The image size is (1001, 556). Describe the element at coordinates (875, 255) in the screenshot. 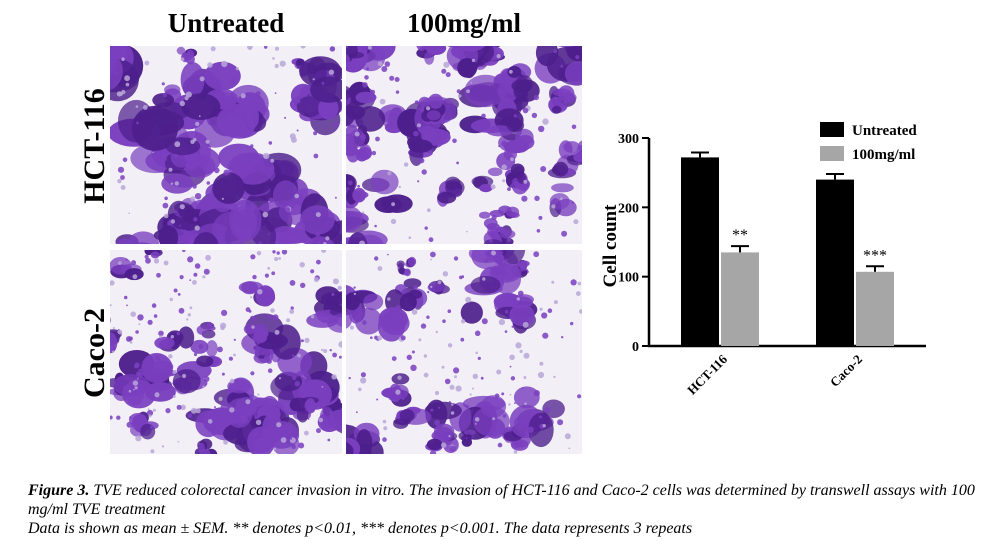

I see `significance-label: ***` at that location.